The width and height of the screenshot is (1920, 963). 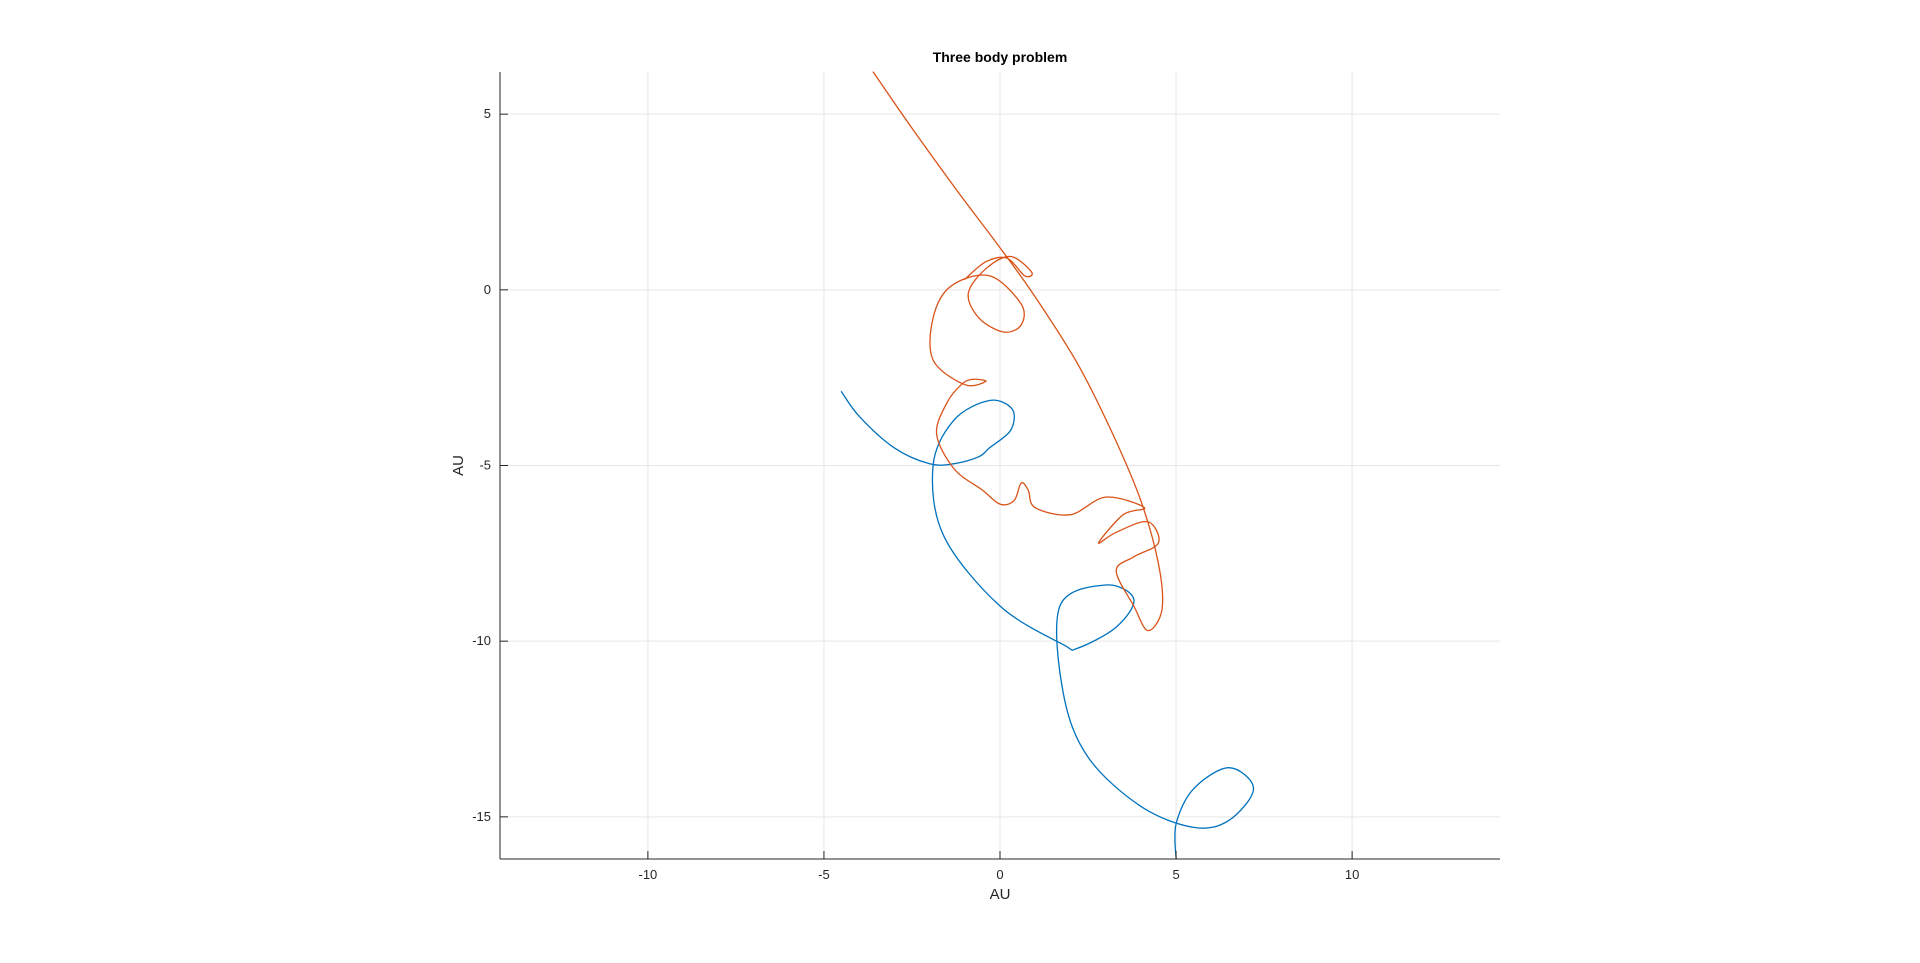 I want to click on y-tick-label: -15, so click(x=481, y=816).